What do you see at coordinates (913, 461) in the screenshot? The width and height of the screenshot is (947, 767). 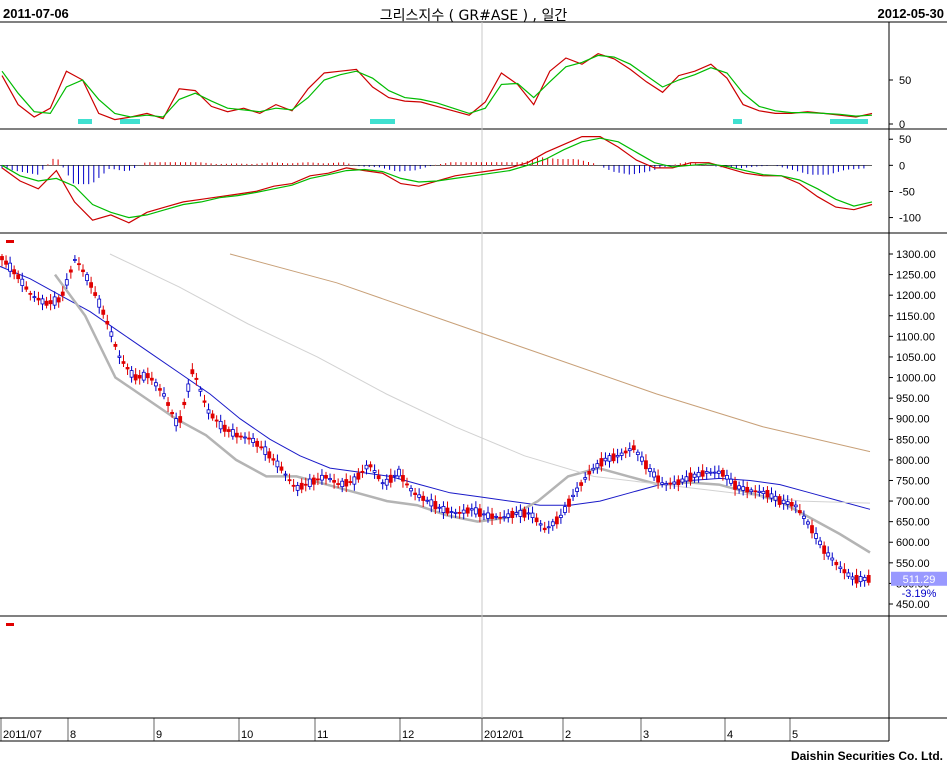 I see `price-y-tick-label: 800.00` at bounding box center [913, 461].